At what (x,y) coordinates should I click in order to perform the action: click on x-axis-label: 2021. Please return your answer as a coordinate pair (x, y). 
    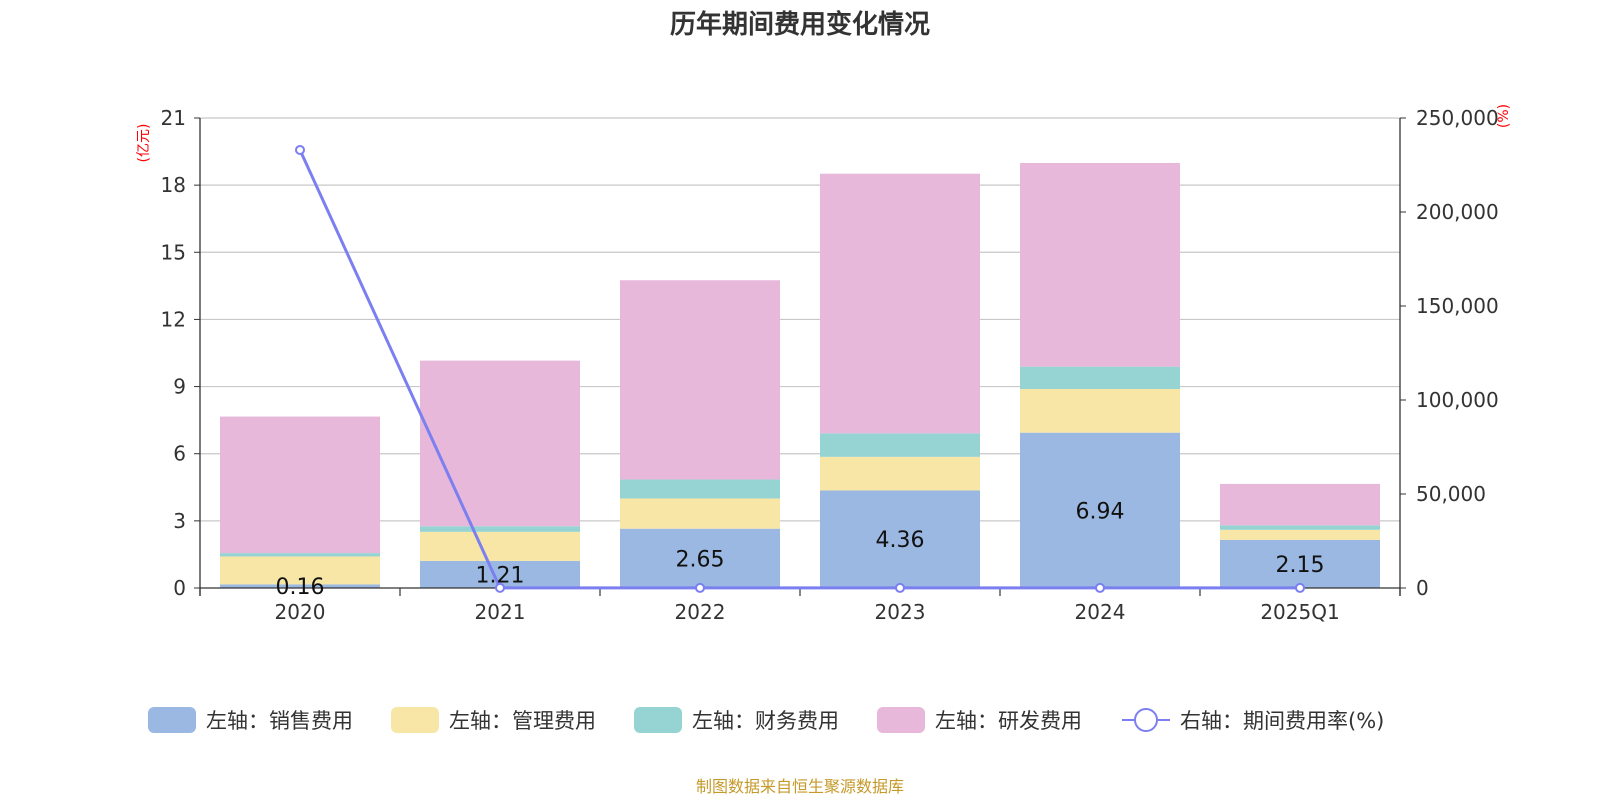
    Looking at the image, I should click on (500, 612).